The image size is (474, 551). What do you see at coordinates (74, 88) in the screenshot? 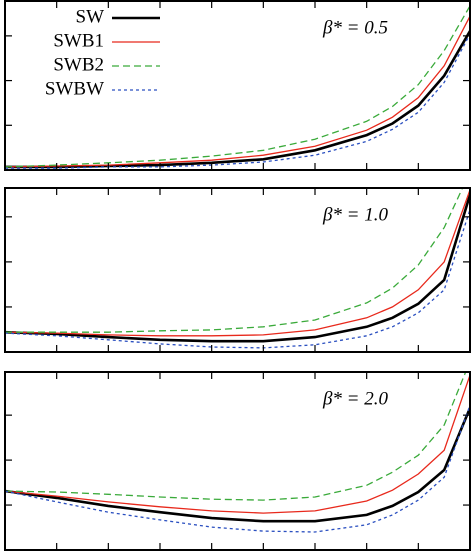
I see `legend-label: SWBW` at bounding box center [74, 88].